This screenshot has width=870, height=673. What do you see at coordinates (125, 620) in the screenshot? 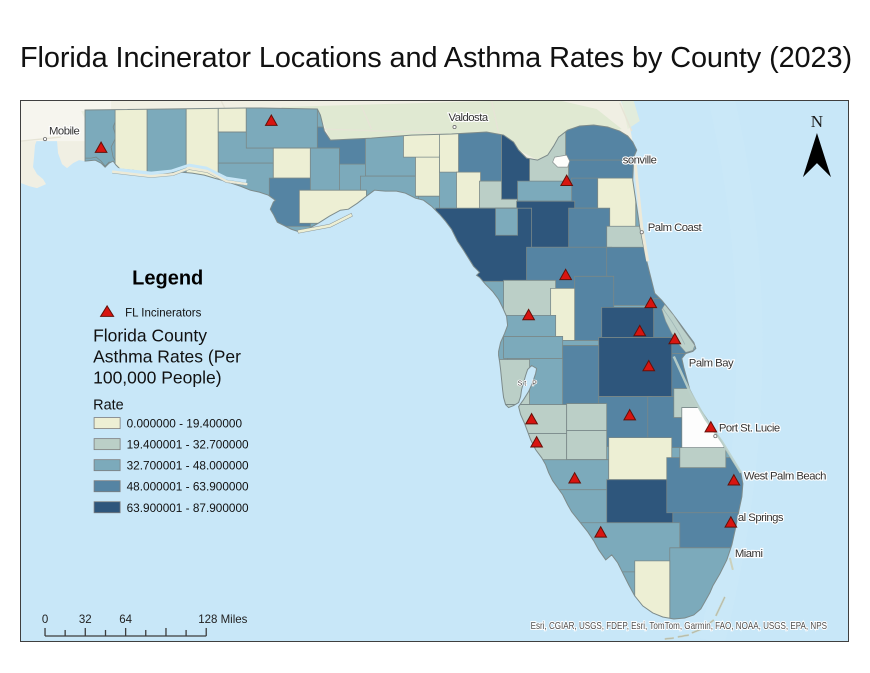
I see `svg-text: 64` at bounding box center [125, 620].